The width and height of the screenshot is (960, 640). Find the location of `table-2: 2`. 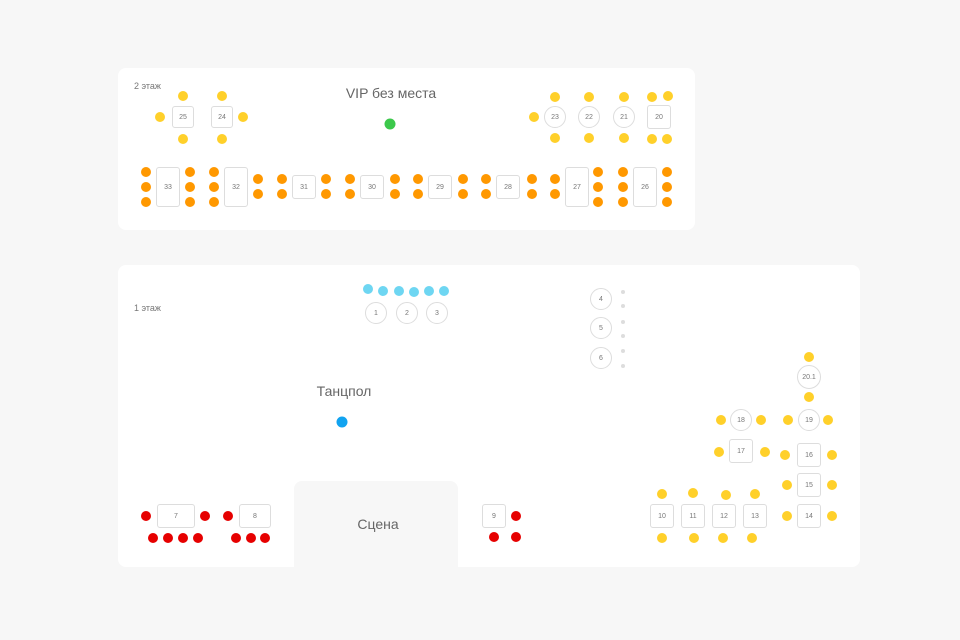

table-2: 2 is located at coordinates (407, 313).